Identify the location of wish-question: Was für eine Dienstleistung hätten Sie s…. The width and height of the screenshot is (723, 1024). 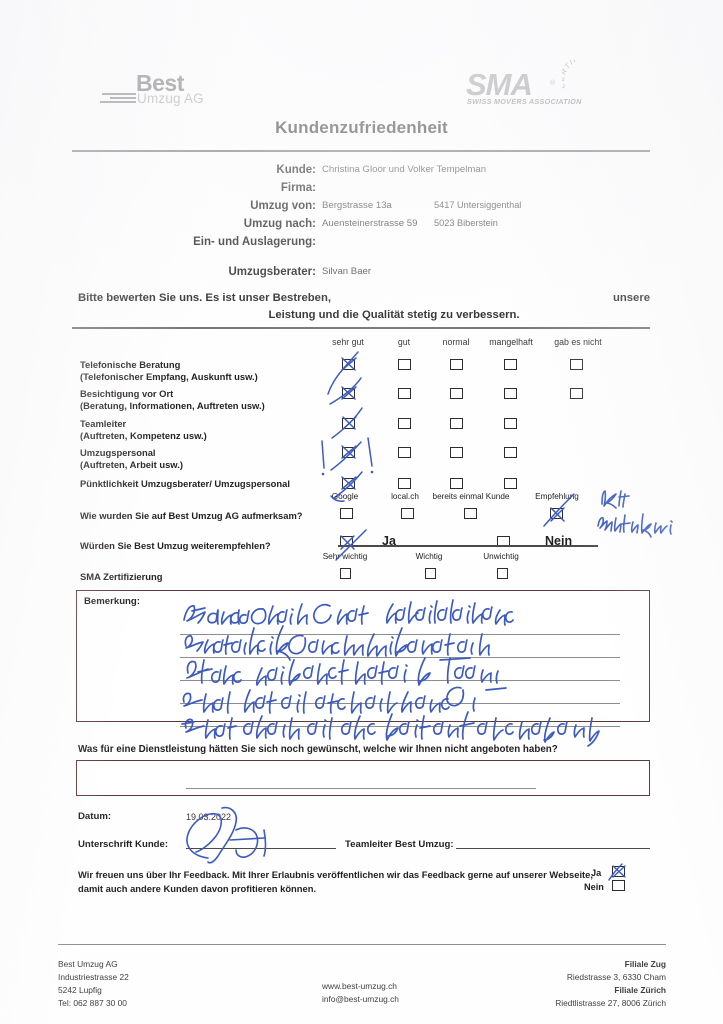
(318, 749).